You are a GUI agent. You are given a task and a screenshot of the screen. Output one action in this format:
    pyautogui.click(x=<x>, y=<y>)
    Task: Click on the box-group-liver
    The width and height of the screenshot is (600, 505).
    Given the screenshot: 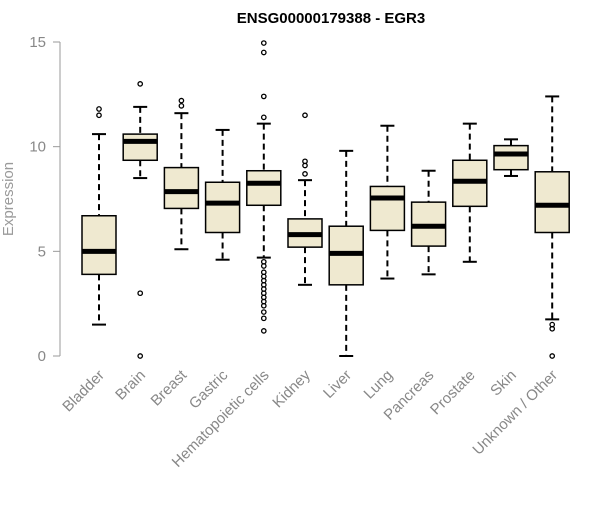 What is the action you would take?
    pyautogui.click(x=346, y=253)
    